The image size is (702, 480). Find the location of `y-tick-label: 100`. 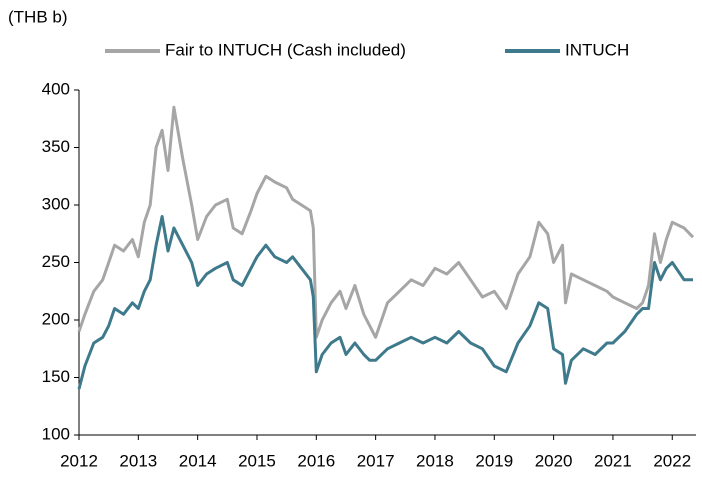

y-tick-label: 100 is located at coordinates (56, 433).